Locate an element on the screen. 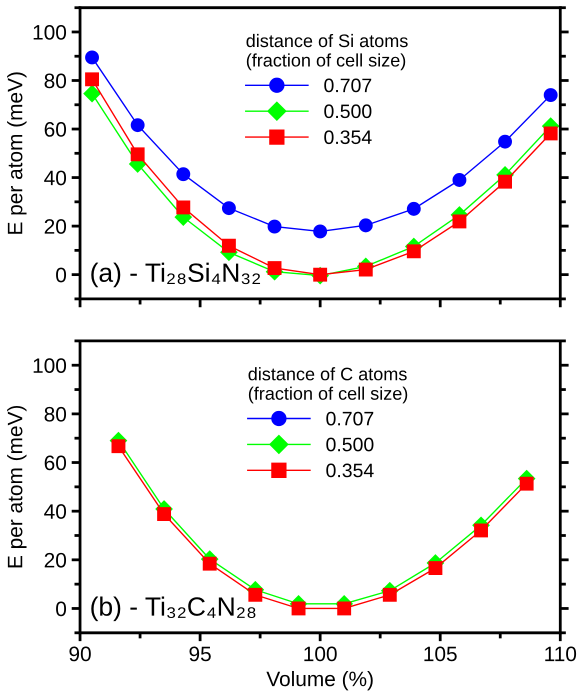  x-tick-label: 90 is located at coordinates (80, 654).